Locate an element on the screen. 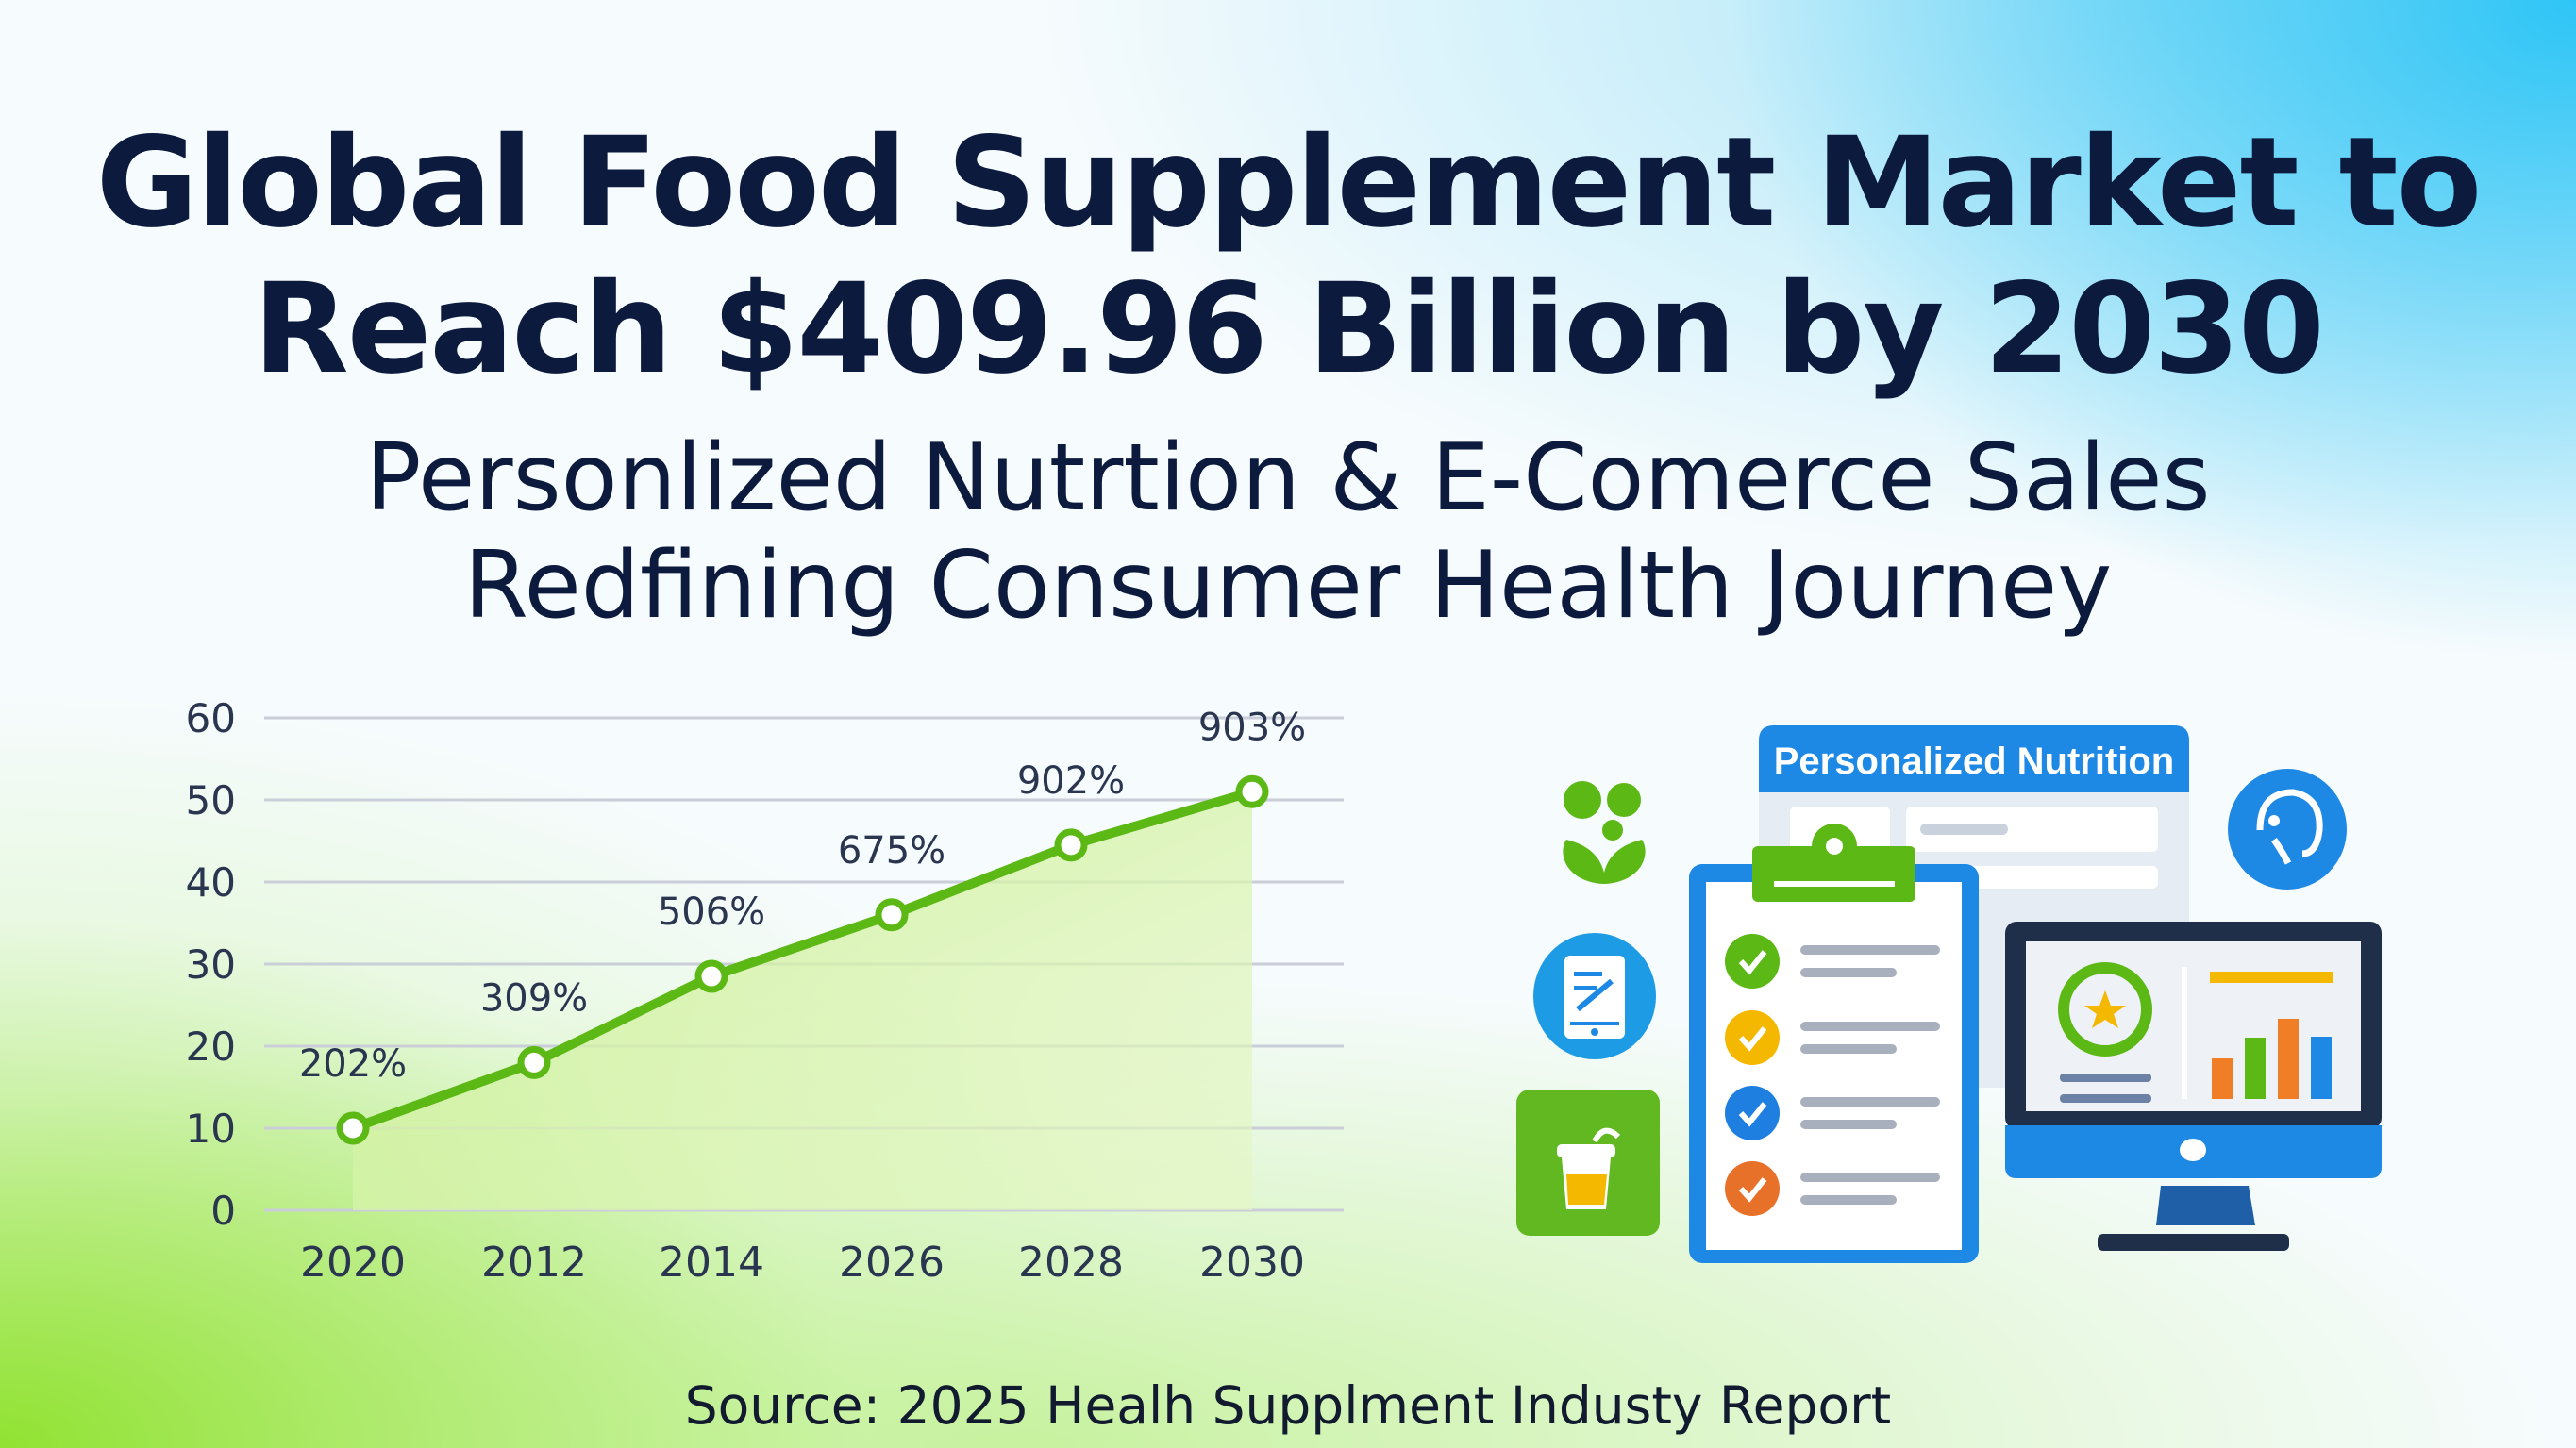 The height and width of the screenshot is (1448, 2576). monitor-dashboard-icon is located at coordinates (2193, 1087).